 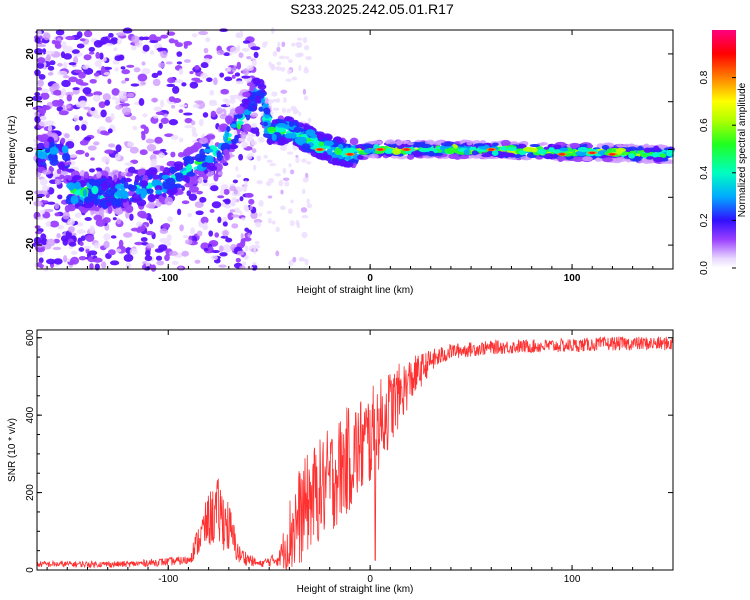 What do you see at coordinates (30, 54) in the screenshot?
I see `spec-y-tick-label: 20` at bounding box center [30, 54].